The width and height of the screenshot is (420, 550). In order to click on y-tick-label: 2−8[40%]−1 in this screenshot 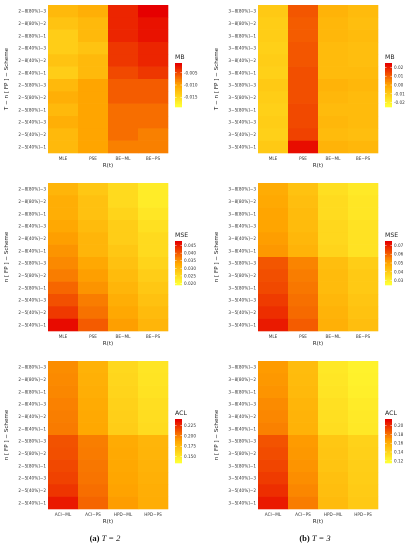, I will do `click(32, 72)`.